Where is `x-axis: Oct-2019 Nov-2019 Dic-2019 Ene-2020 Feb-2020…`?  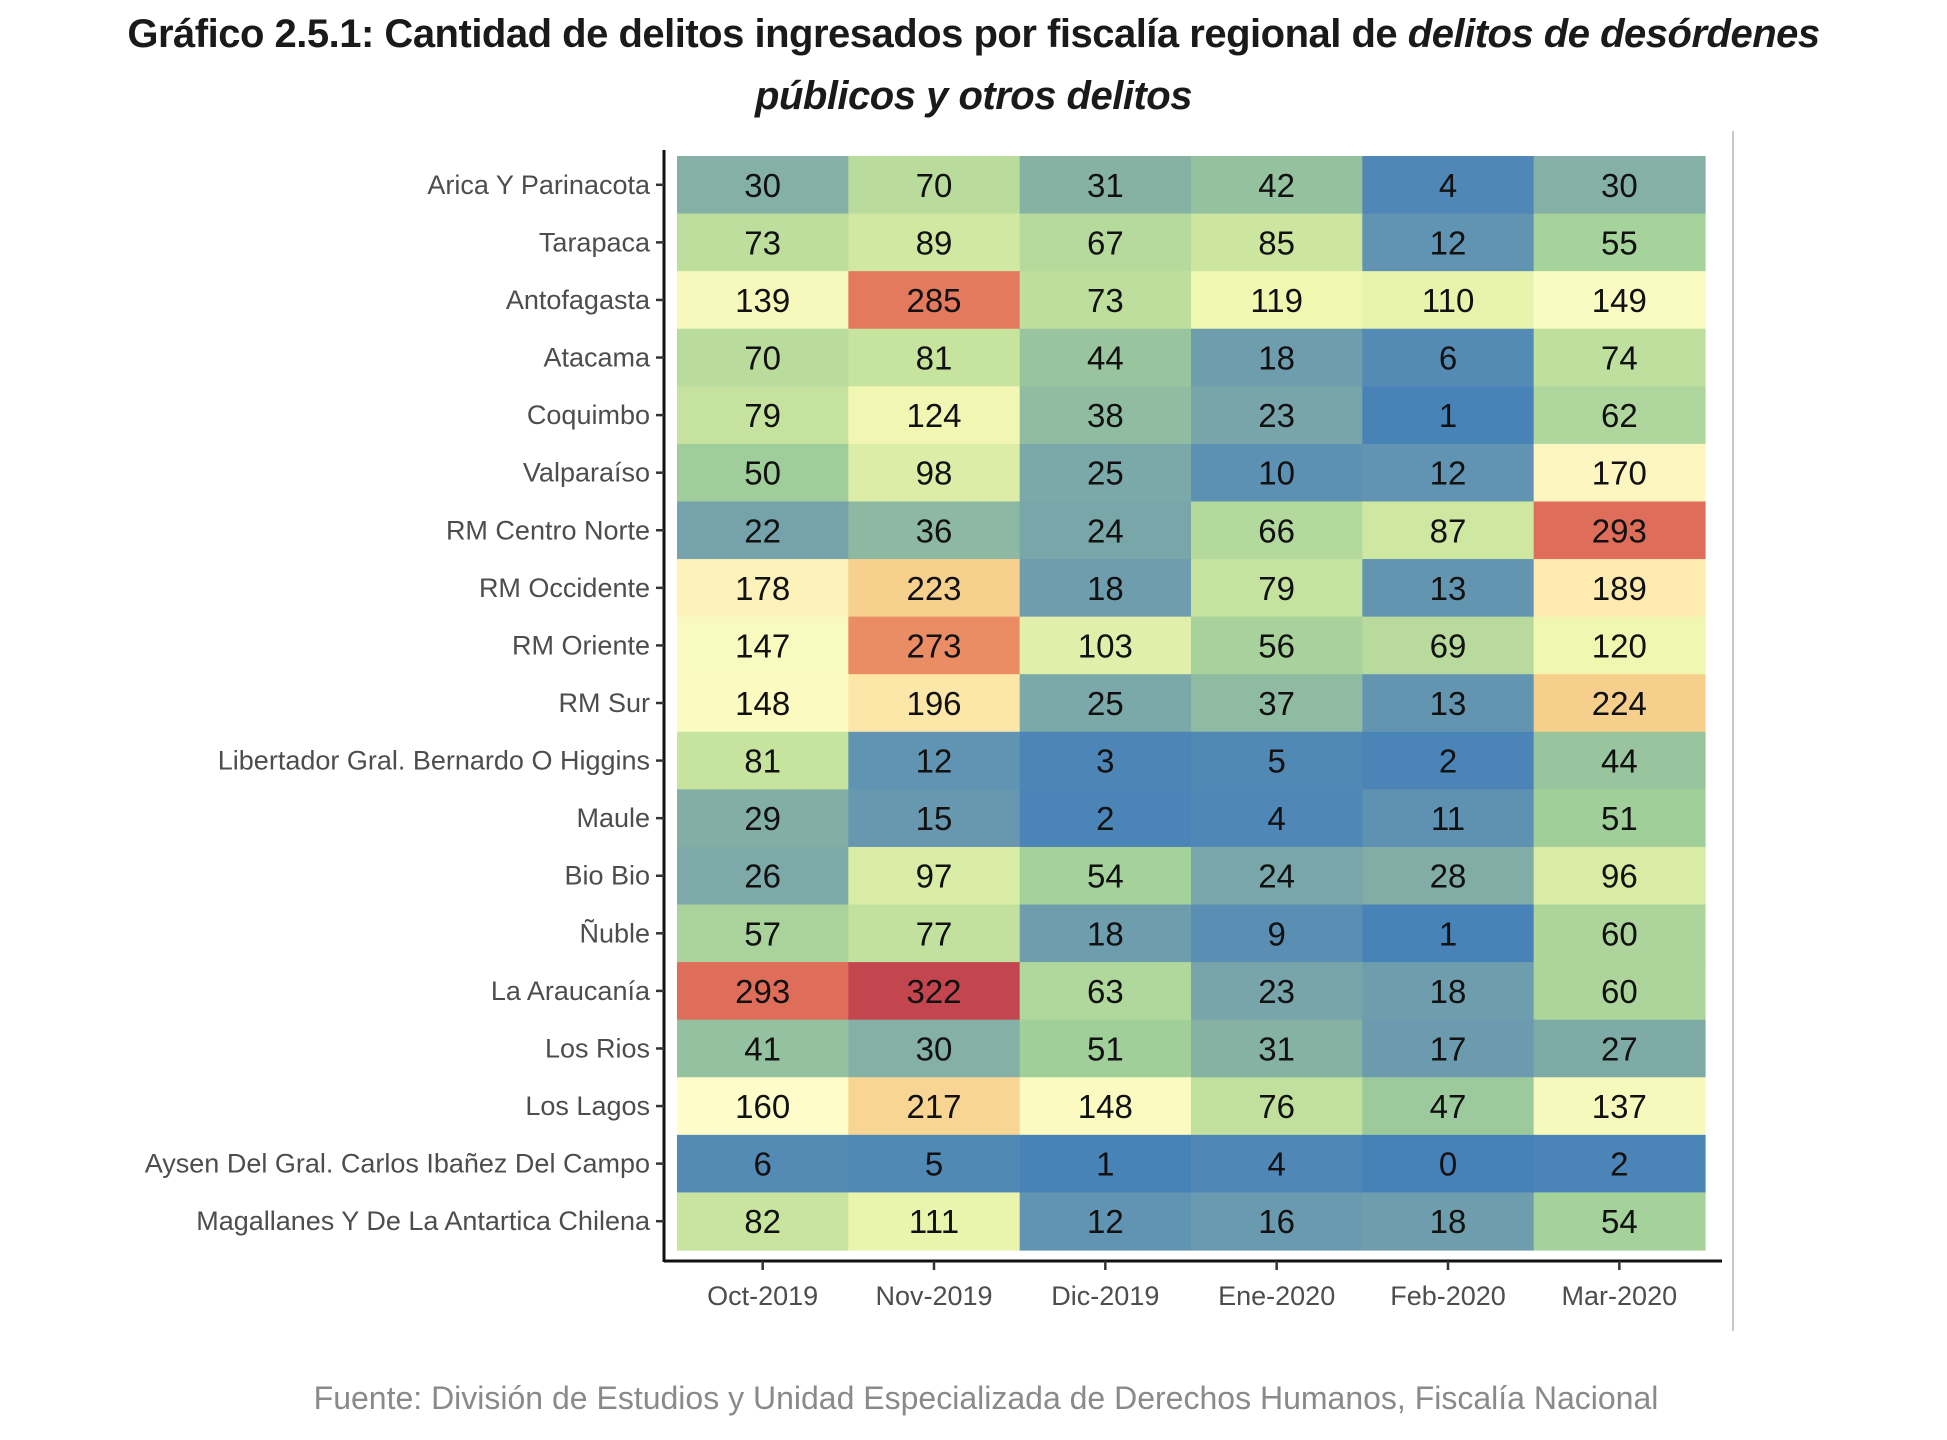
x-axis: Oct-2019 Nov-2019 Dic-2019 Ene-2020 Feb-2020… is located at coordinates (1193, 1285).